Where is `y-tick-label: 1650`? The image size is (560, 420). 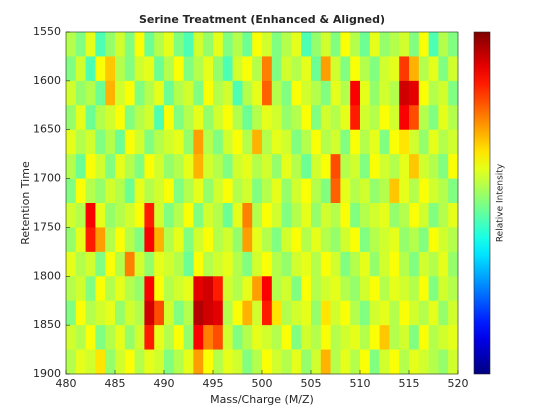 y-tick-label: 1650 is located at coordinates (47, 129).